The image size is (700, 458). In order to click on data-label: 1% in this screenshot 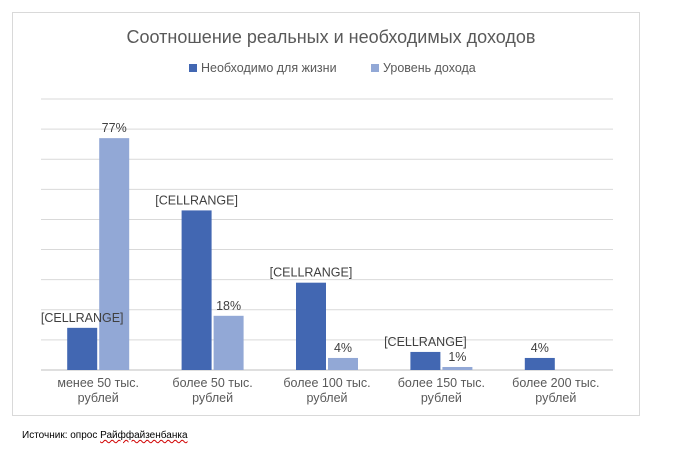, I will do `click(457, 357)`.